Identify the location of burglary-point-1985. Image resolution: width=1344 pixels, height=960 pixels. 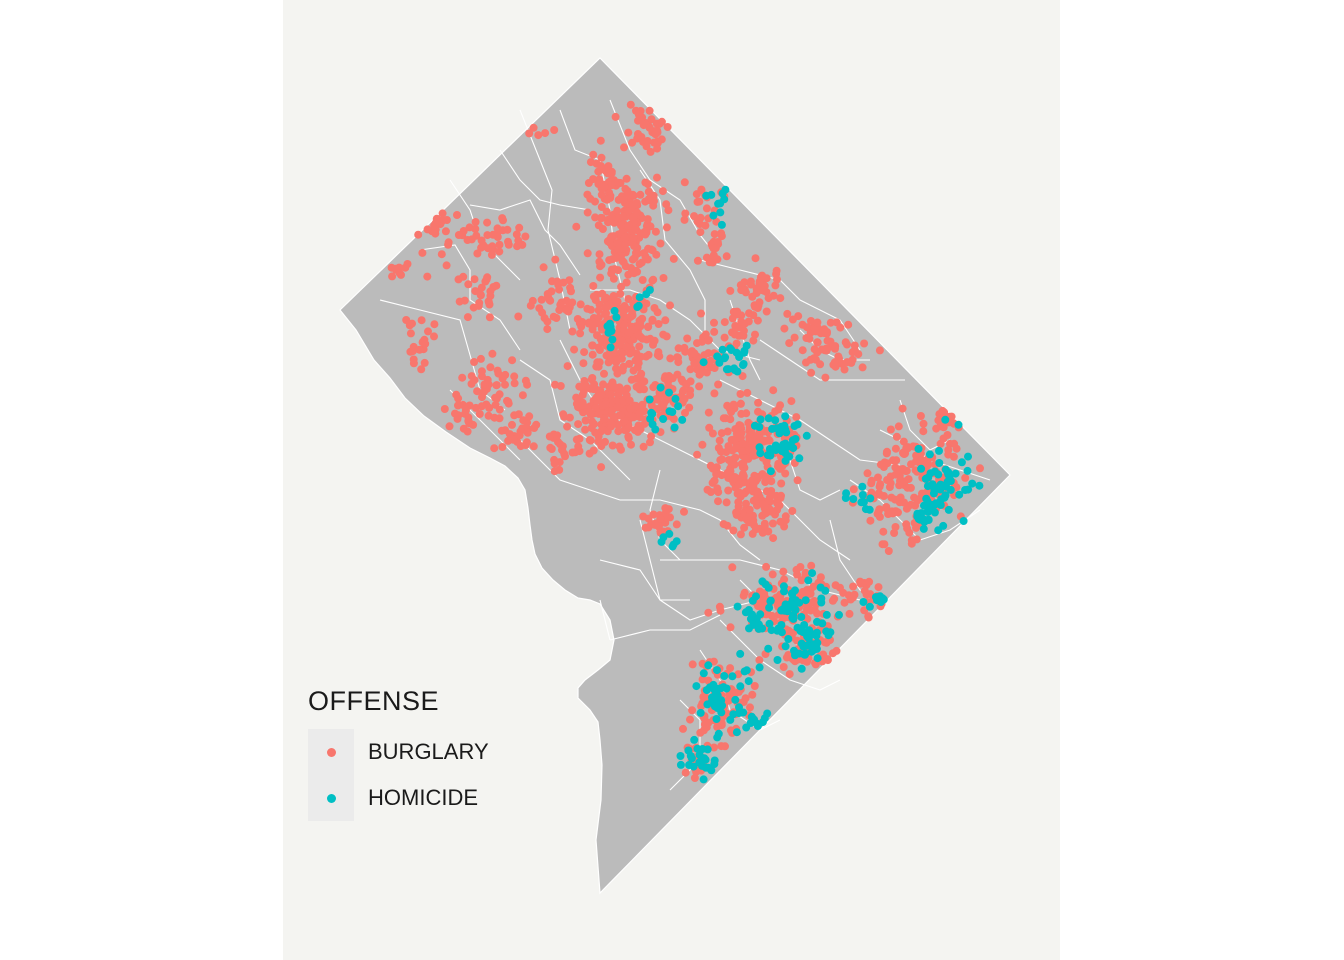
(726, 256).